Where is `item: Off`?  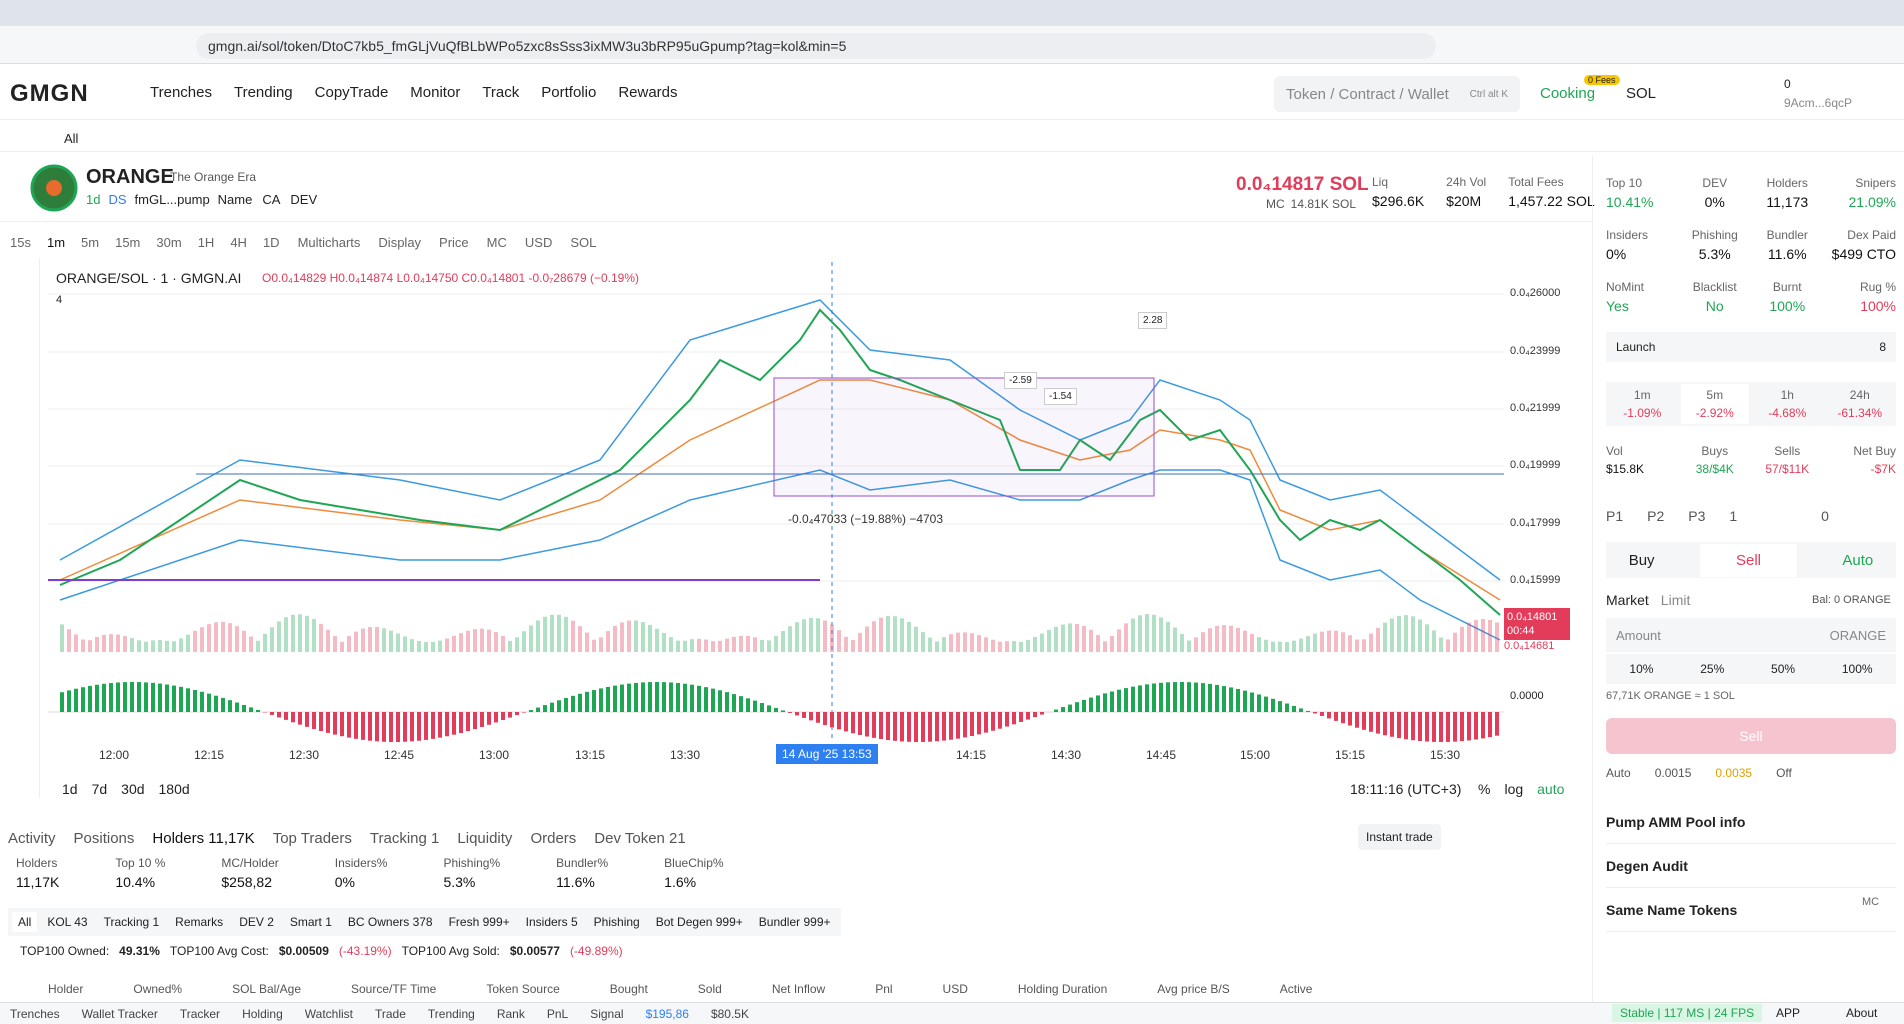
item: Off is located at coordinates (1784, 773).